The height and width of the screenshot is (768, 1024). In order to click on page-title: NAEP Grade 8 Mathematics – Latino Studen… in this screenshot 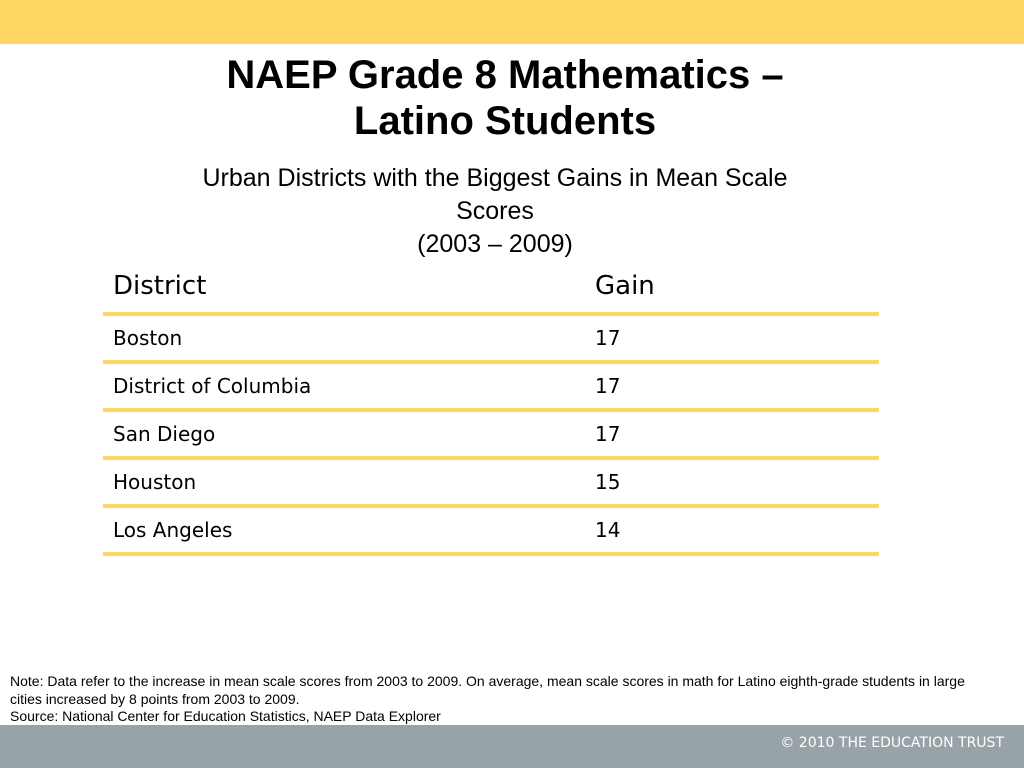, I will do `click(505, 98)`.